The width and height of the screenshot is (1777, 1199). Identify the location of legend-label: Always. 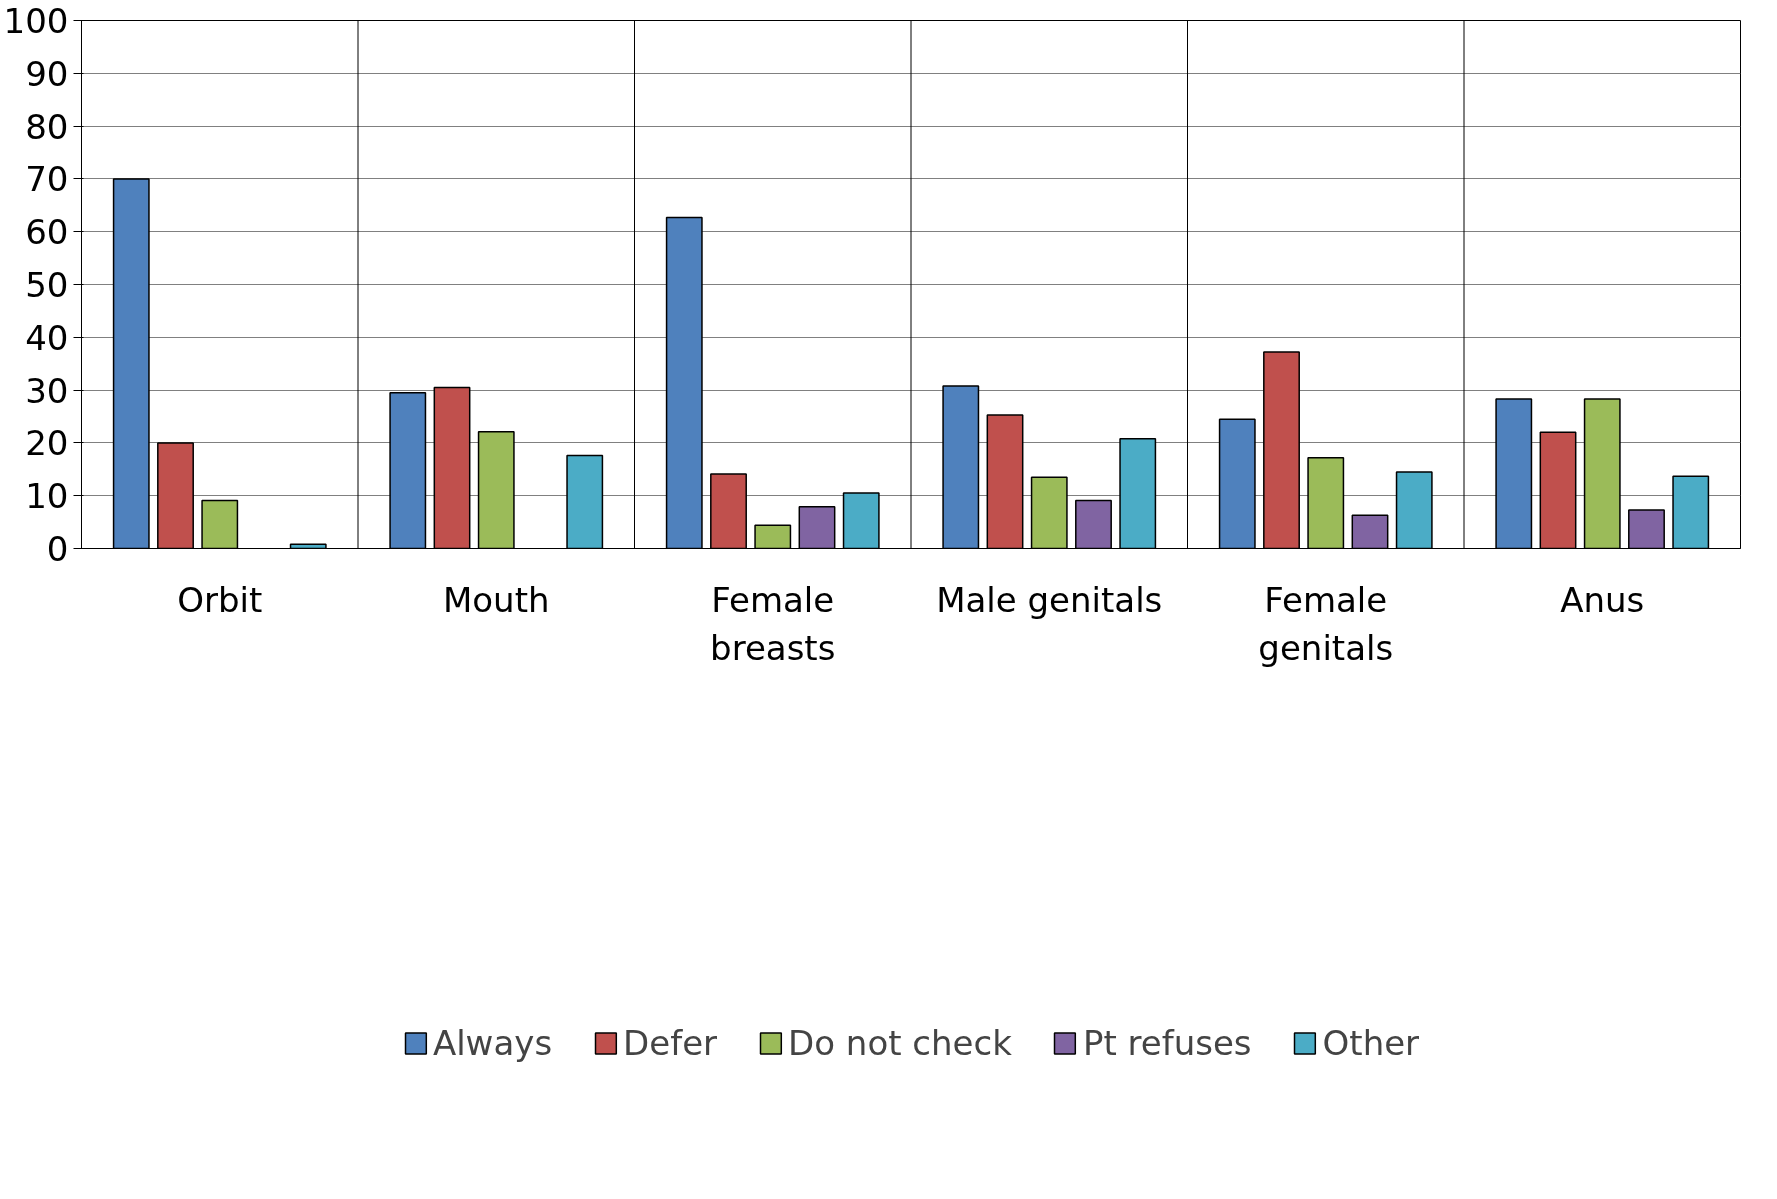
(492, 1042).